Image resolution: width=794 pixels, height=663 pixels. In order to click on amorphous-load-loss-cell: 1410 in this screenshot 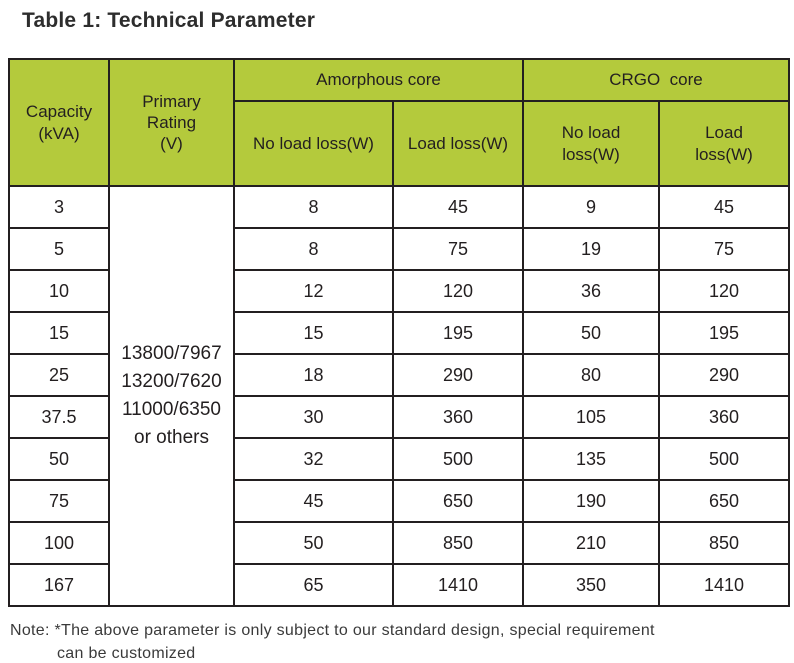, I will do `click(458, 585)`.